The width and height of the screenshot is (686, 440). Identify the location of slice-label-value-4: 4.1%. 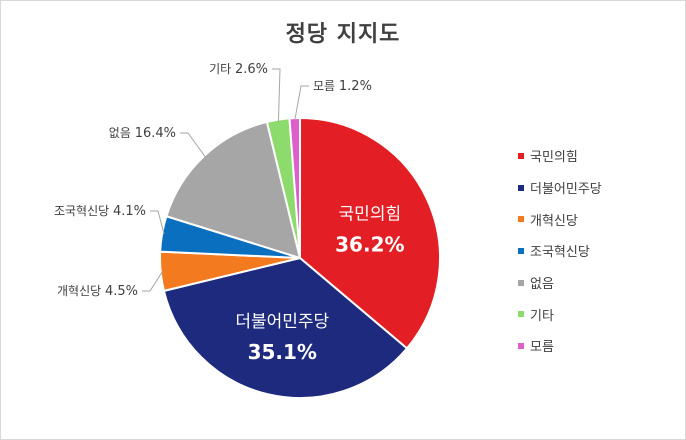
(129, 211).